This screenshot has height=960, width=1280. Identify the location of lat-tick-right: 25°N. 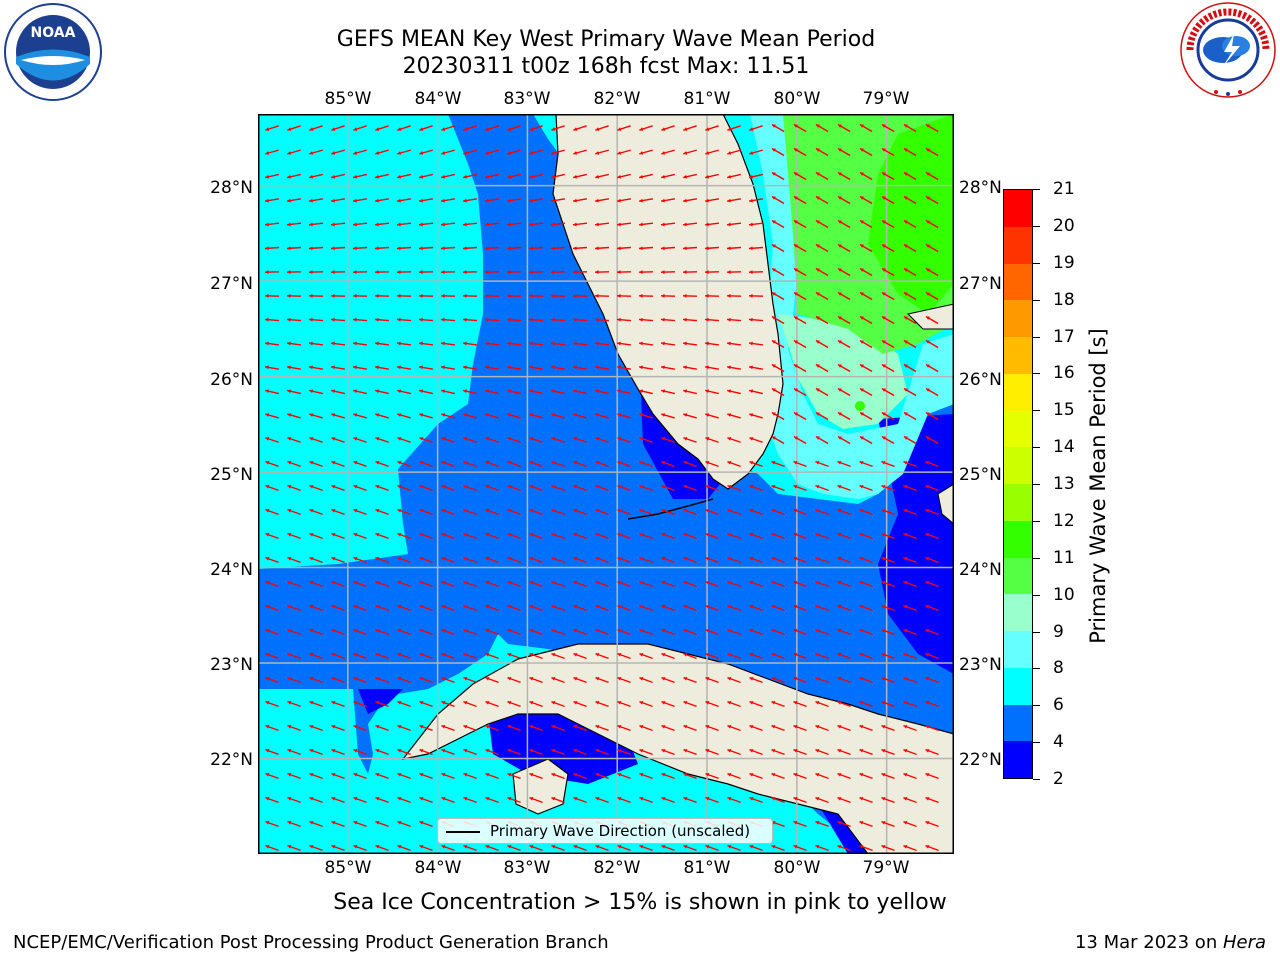
(980, 475).